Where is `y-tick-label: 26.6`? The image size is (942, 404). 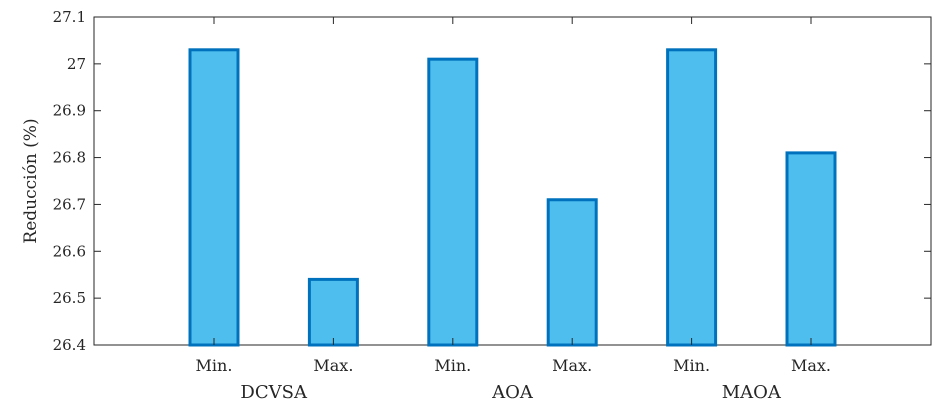 y-tick-label: 26.6 is located at coordinates (69, 251).